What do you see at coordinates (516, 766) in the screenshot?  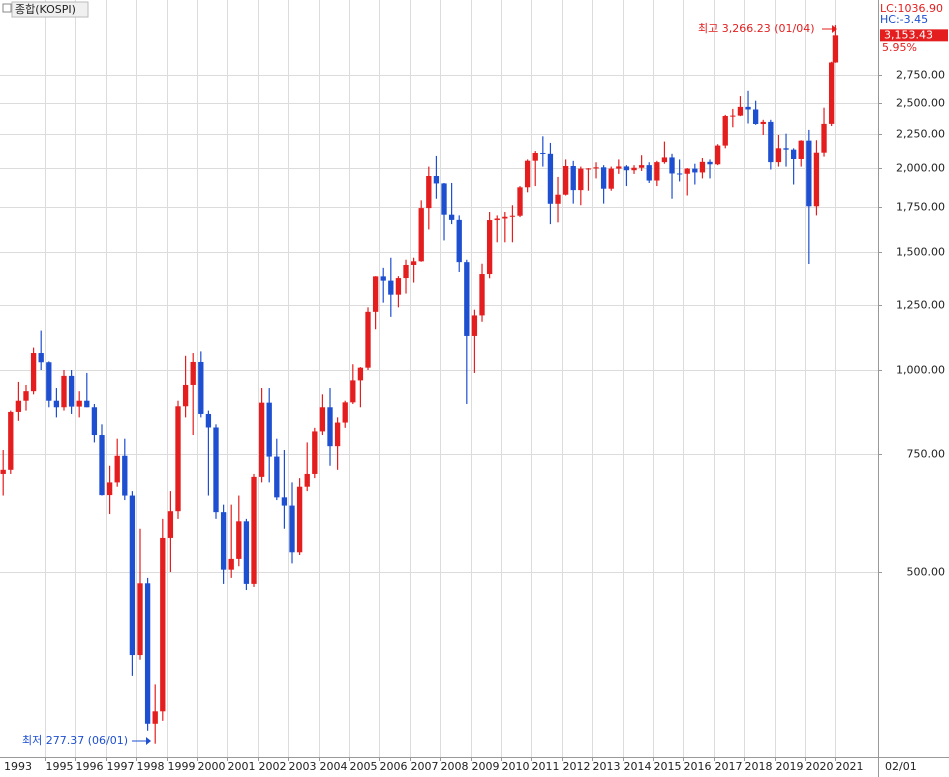 I see `x-tick-label: 2010` at bounding box center [516, 766].